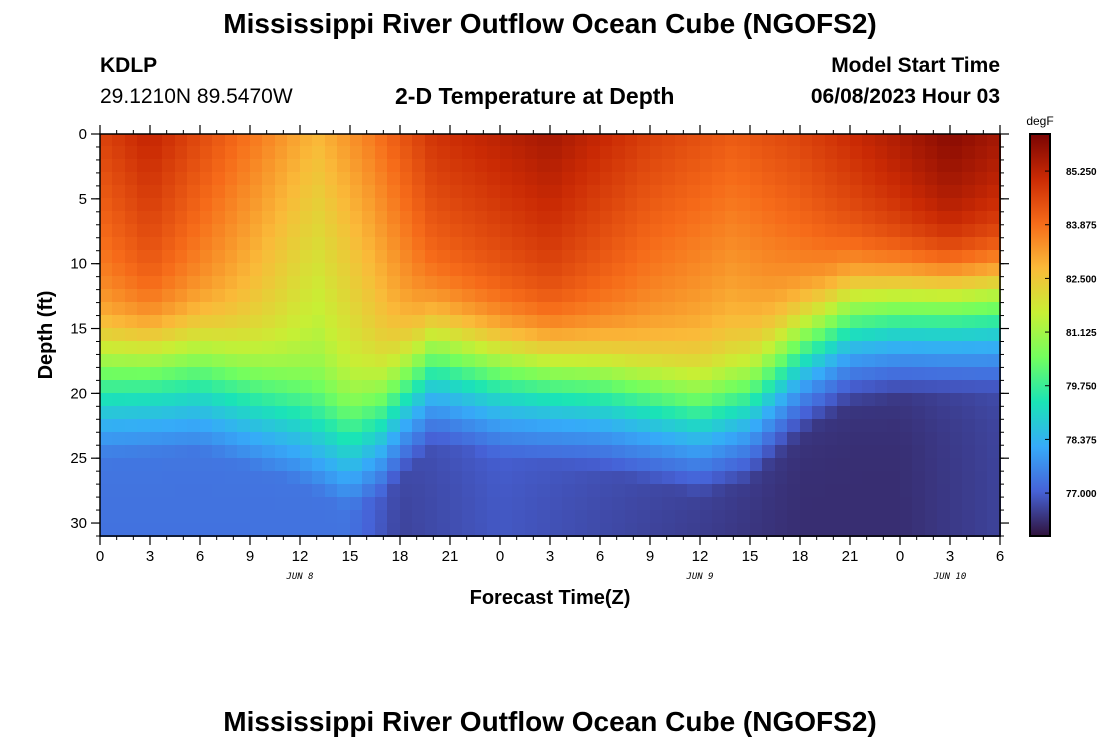 This screenshot has height=750, width=1100. I want to click on y-tick-label: 0, so click(83, 134).